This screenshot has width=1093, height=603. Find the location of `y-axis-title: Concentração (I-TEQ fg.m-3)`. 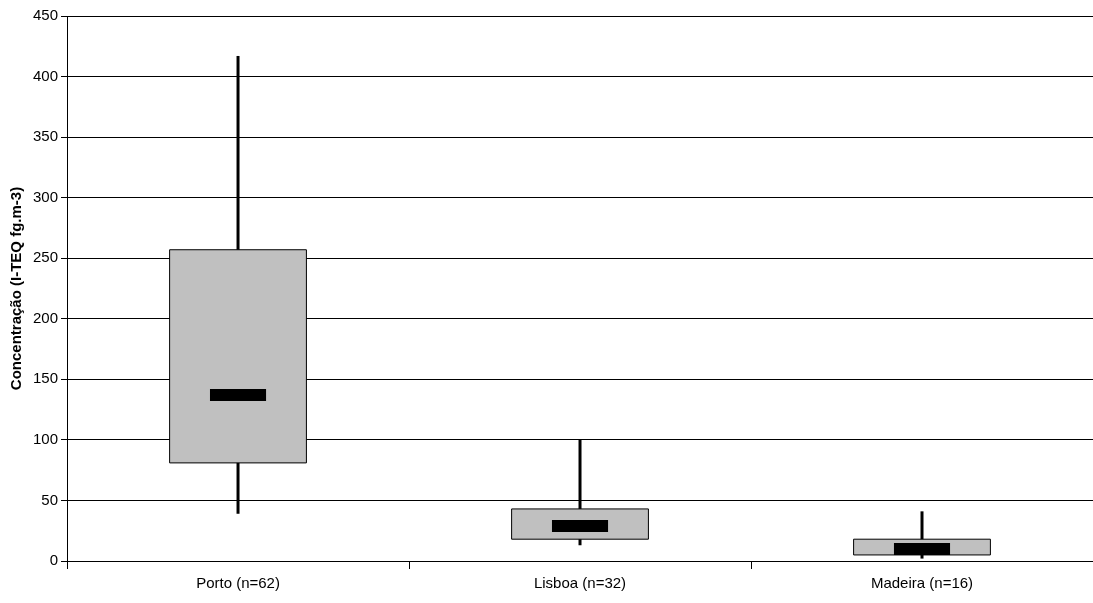

y-axis-title: Concentração (I-TEQ fg.m-3) is located at coordinates (16, 288).